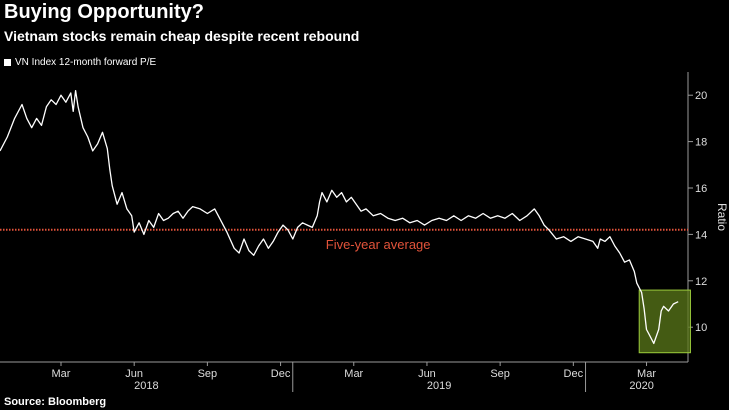 The image size is (729, 410). I want to click on year-label: 2019, so click(439, 386).